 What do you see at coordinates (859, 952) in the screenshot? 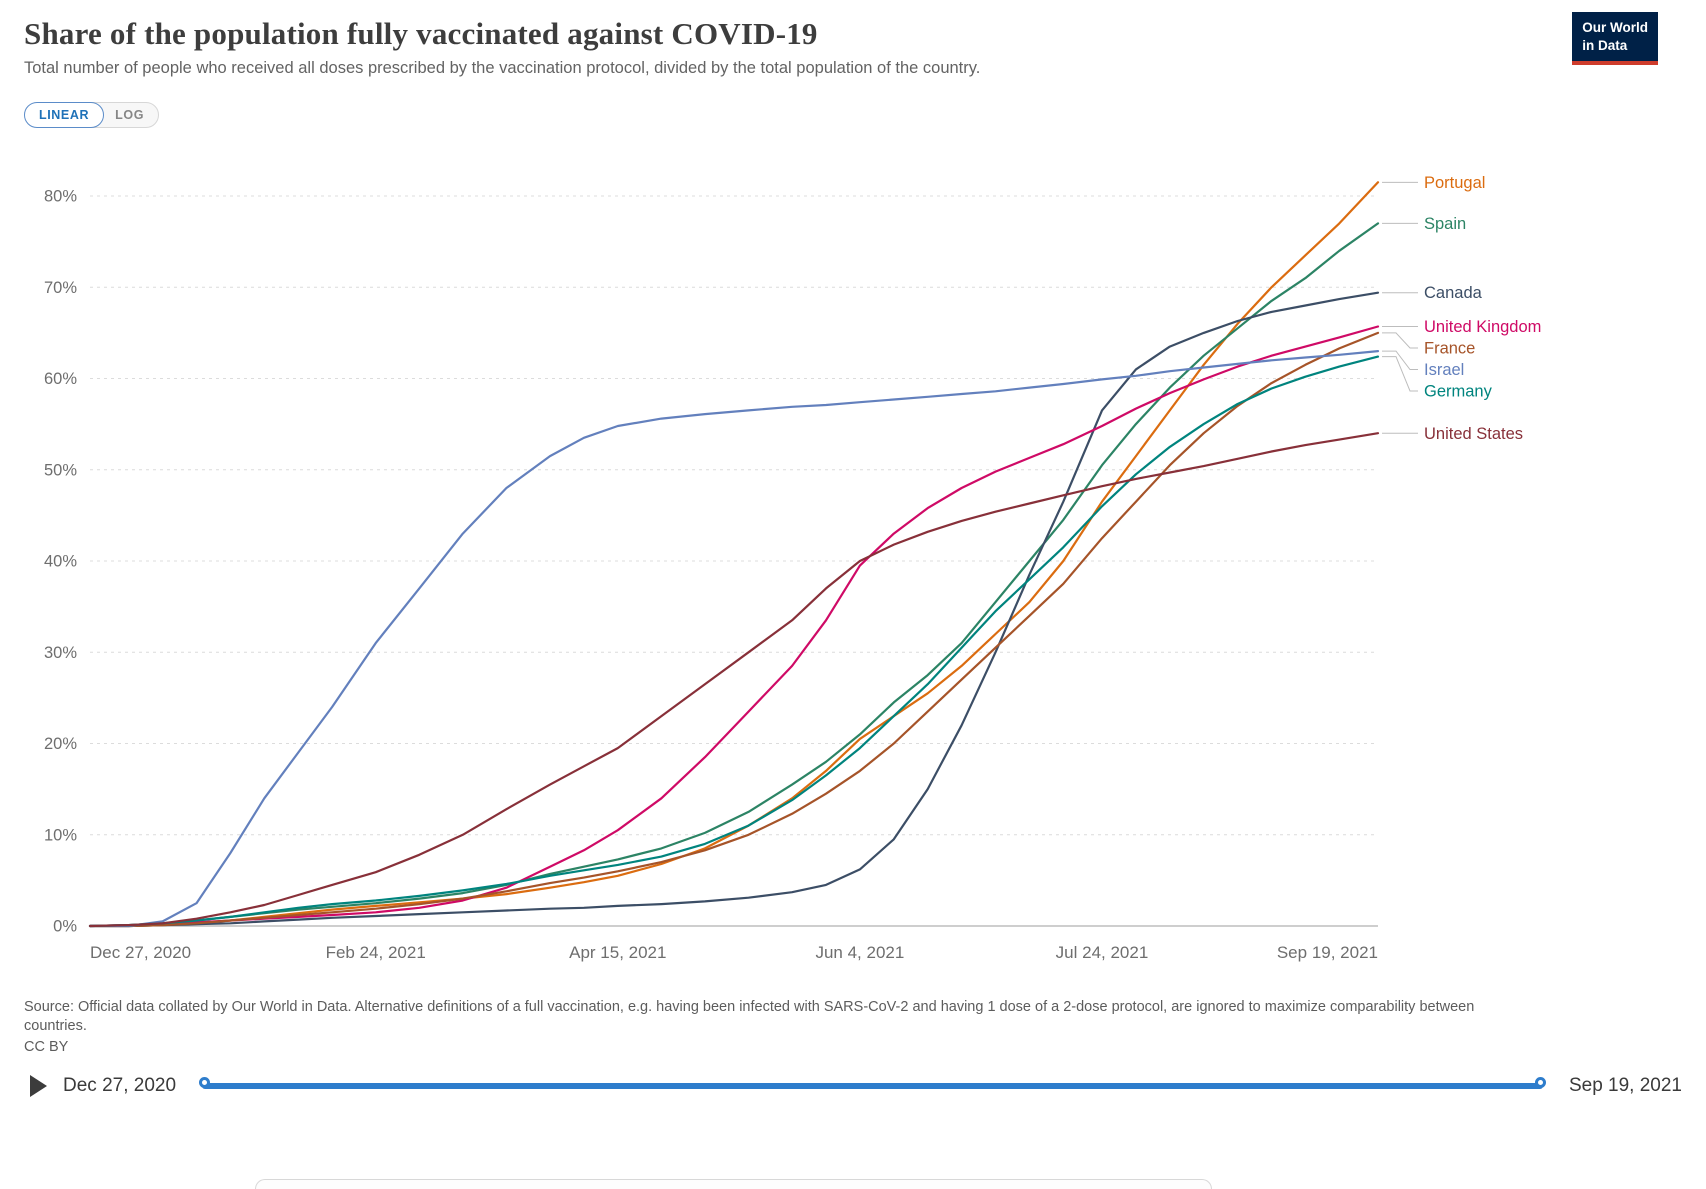
I see `x-axis-label: Jun 4, 2021` at bounding box center [859, 952].